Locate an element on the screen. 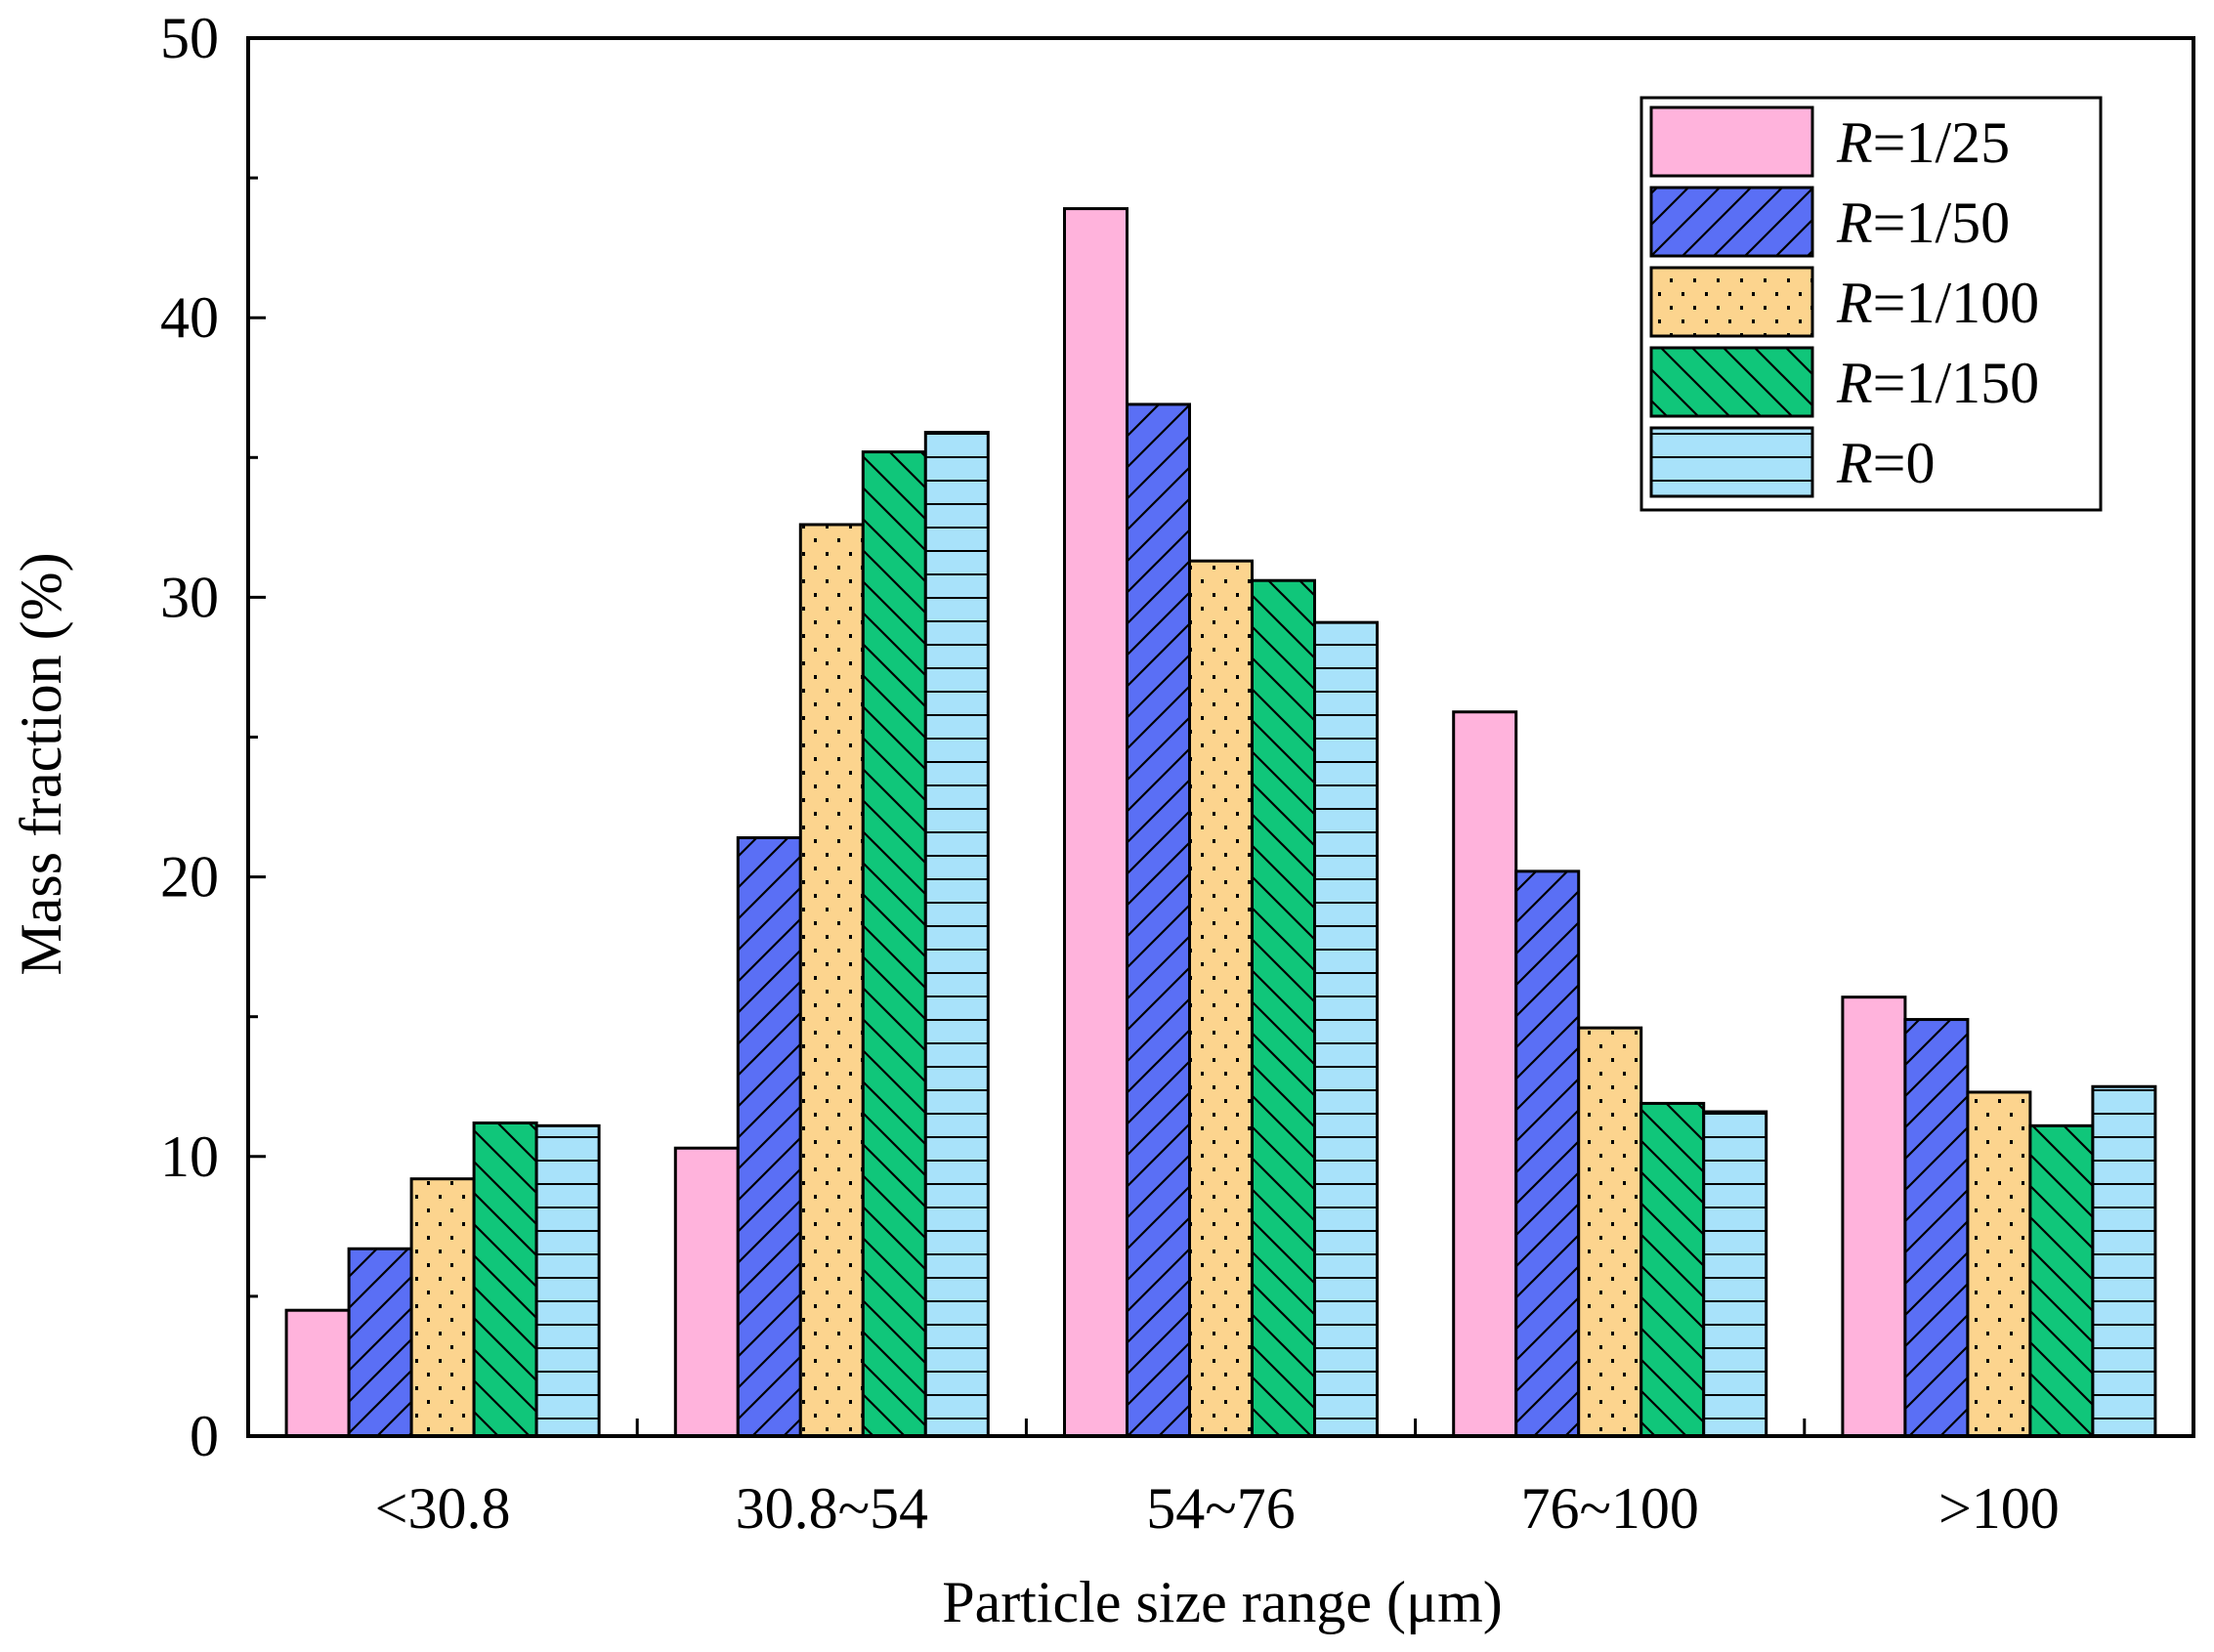  legend-label: R=1/25 is located at coordinates (1923, 142).